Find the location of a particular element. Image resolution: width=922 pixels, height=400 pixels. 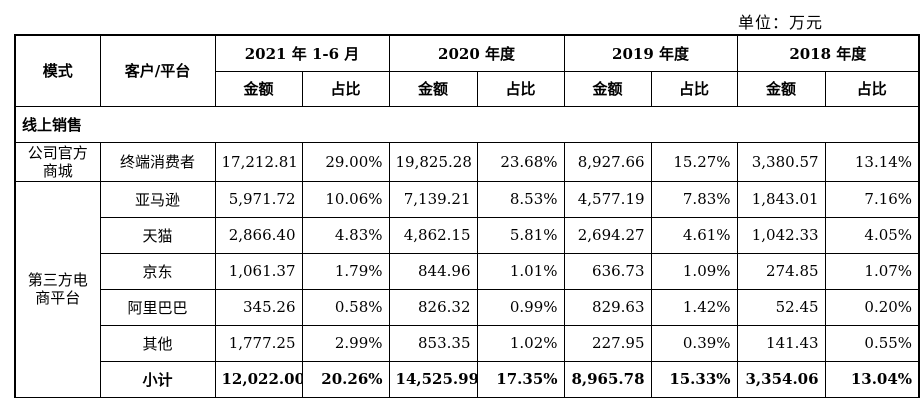

cell: 2.99% is located at coordinates (345, 343).